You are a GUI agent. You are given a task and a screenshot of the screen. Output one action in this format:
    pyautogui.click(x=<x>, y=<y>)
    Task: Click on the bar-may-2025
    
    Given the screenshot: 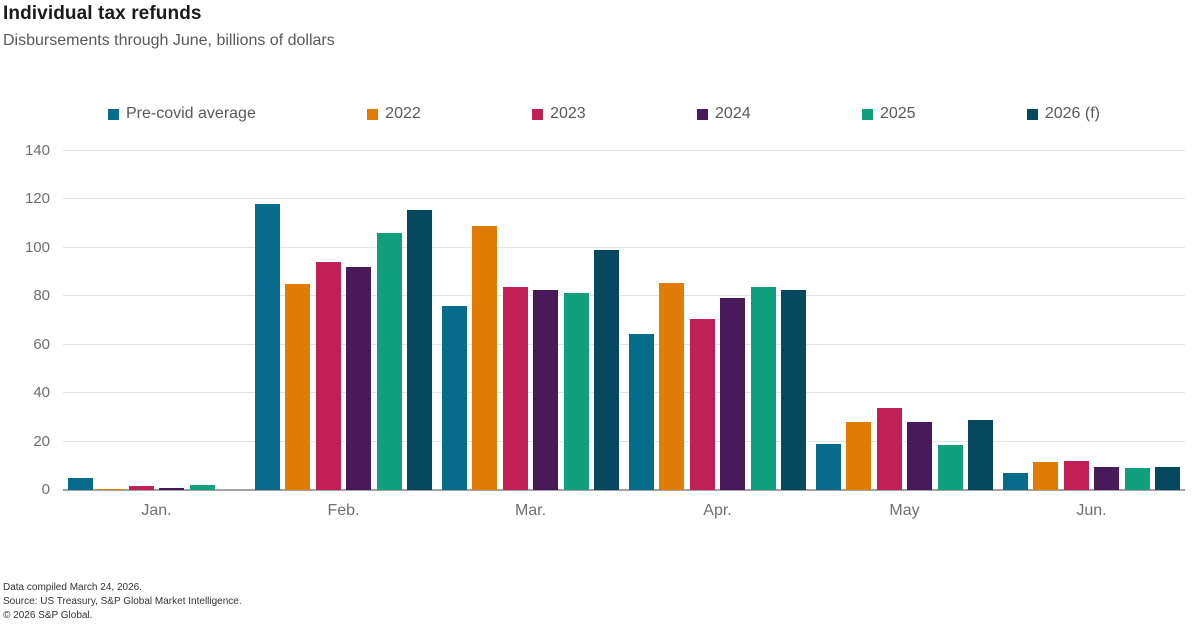 What is the action you would take?
    pyautogui.click(x=950, y=467)
    